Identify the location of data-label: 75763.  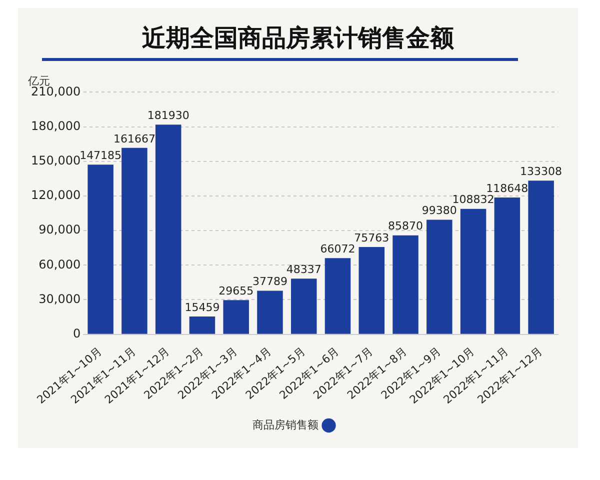
(372, 237).